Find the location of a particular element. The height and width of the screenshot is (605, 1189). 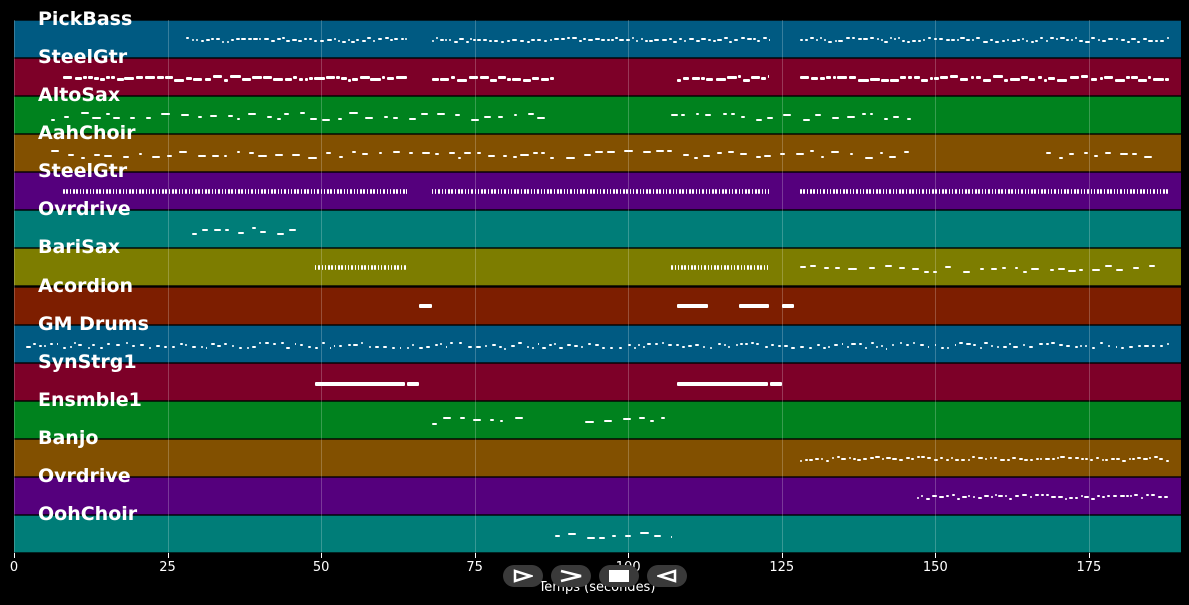

rewind-button is located at coordinates (667, 576).